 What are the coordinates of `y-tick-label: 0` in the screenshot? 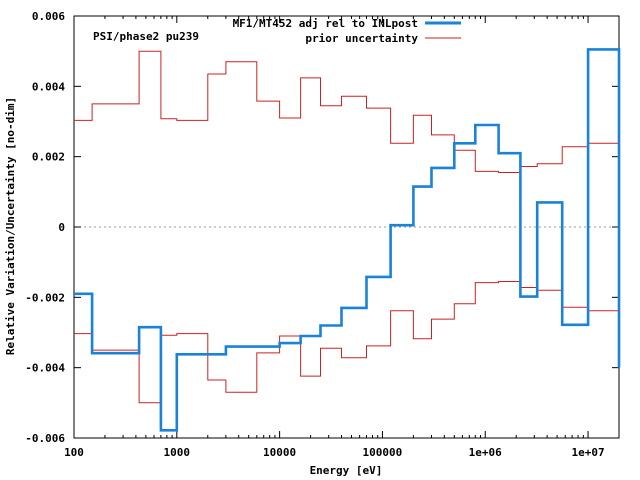 It's located at (61, 227).